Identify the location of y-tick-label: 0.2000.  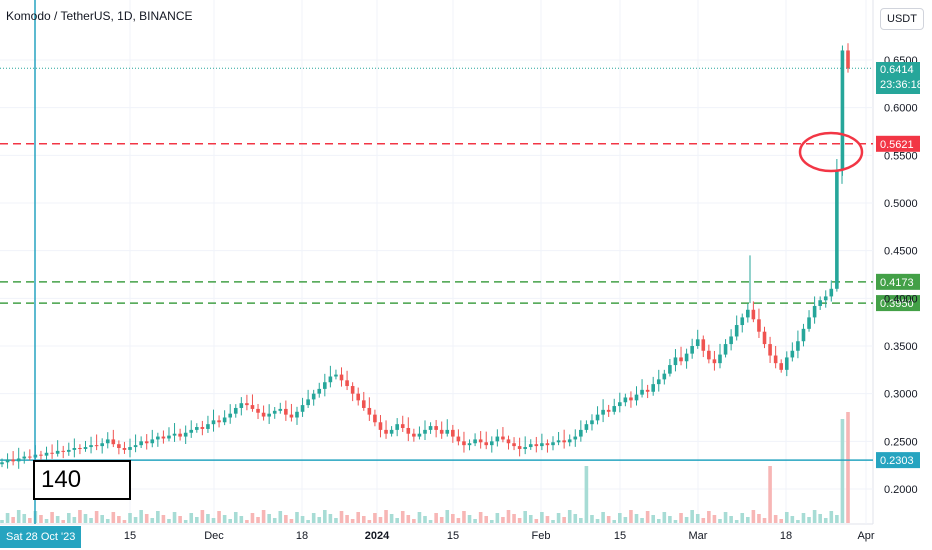
(901, 490).